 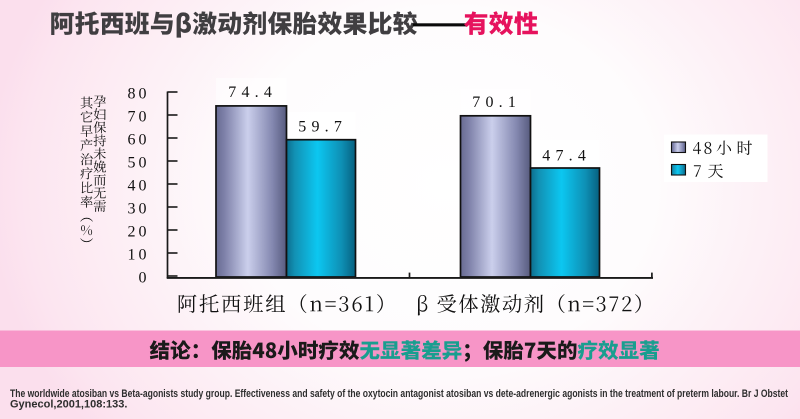 I want to click on svg-text: 0, so click(x=144, y=277).